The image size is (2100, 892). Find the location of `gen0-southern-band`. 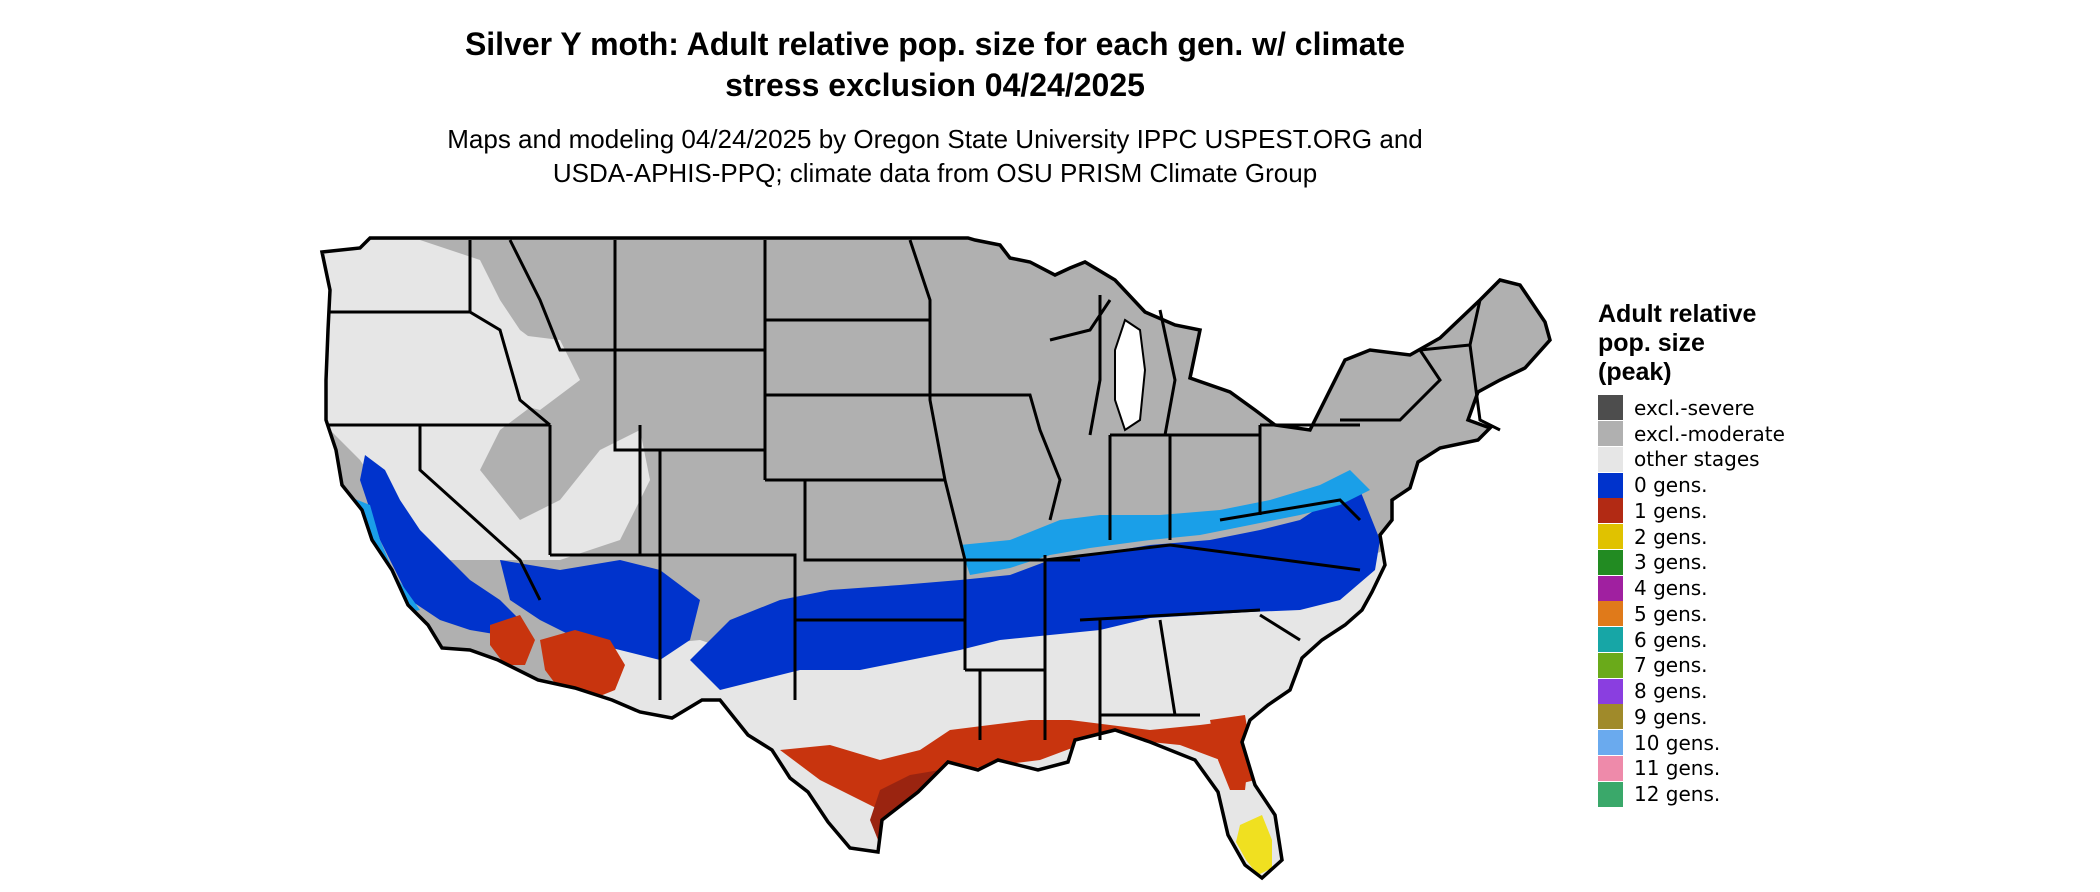

gen0-southern-band is located at coordinates (1035, 590).